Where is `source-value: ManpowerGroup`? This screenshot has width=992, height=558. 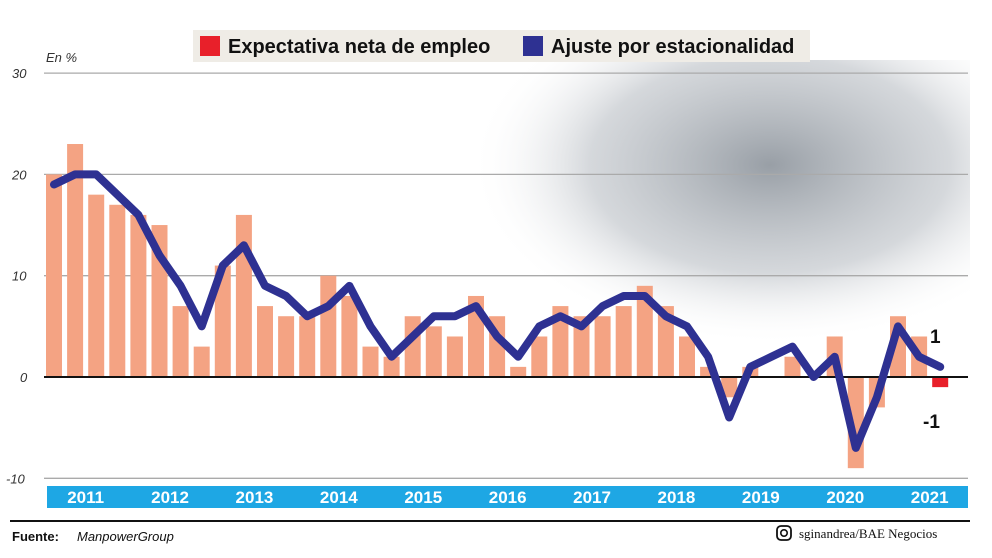 source-value: ManpowerGroup is located at coordinates (125, 536).